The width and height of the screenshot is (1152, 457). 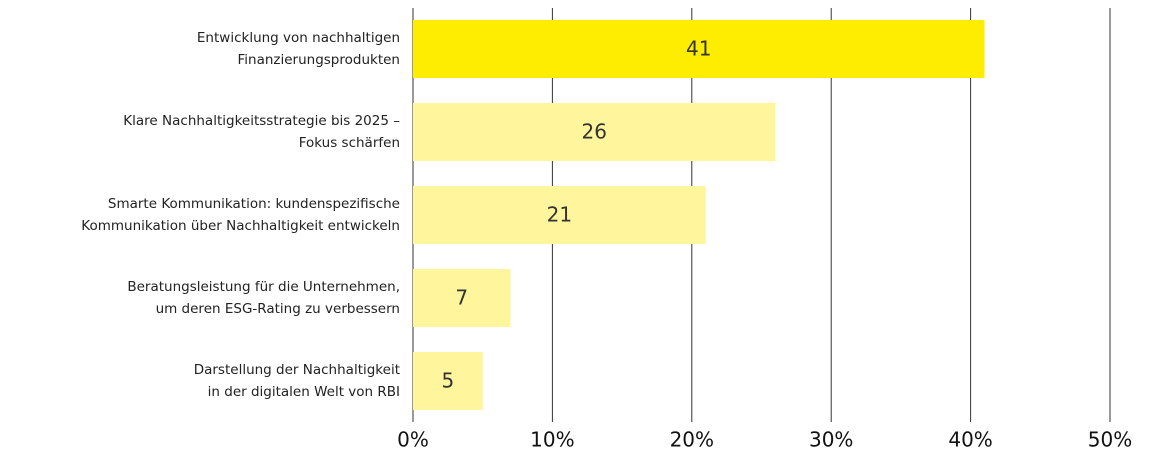 I want to click on category-label: Entwicklung von nachhaltigen, so click(x=298, y=38).